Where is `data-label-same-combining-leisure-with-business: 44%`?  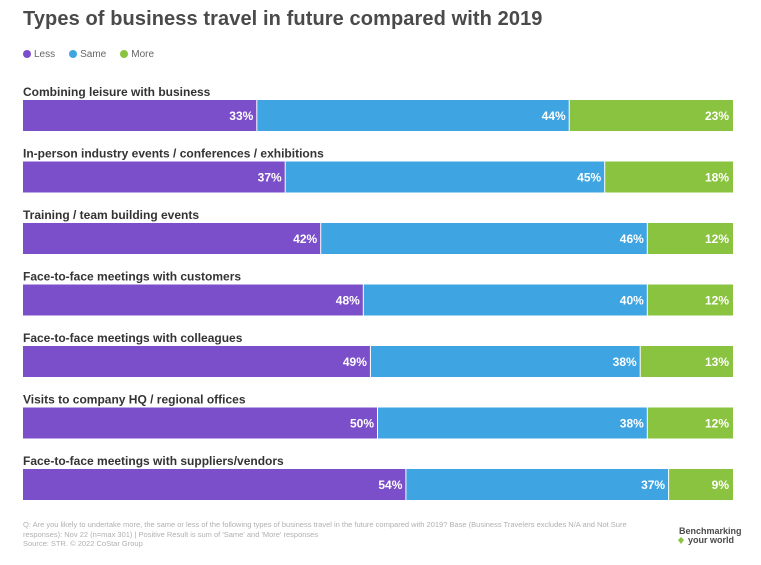 data-label-same-combining-leisure-with-business: 44% is located at coordinates (554, 116).